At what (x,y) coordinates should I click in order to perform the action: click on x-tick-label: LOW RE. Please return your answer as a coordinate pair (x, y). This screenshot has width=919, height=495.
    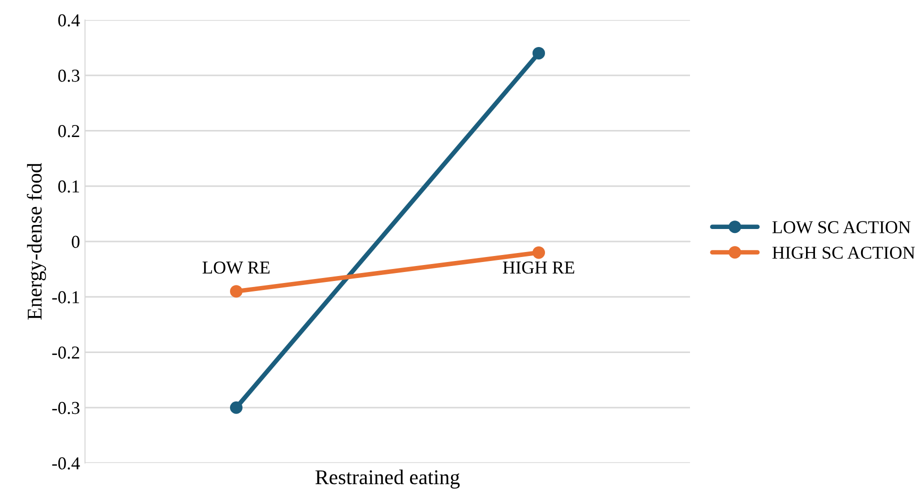
    Looking at the image, I should click on (236, 268).